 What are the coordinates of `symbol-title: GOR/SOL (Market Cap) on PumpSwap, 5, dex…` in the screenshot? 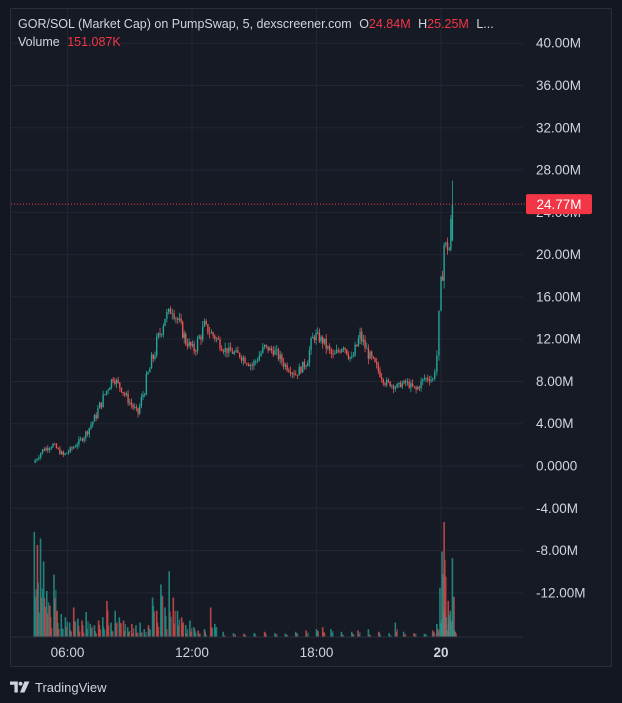 It's located at (185, 24).